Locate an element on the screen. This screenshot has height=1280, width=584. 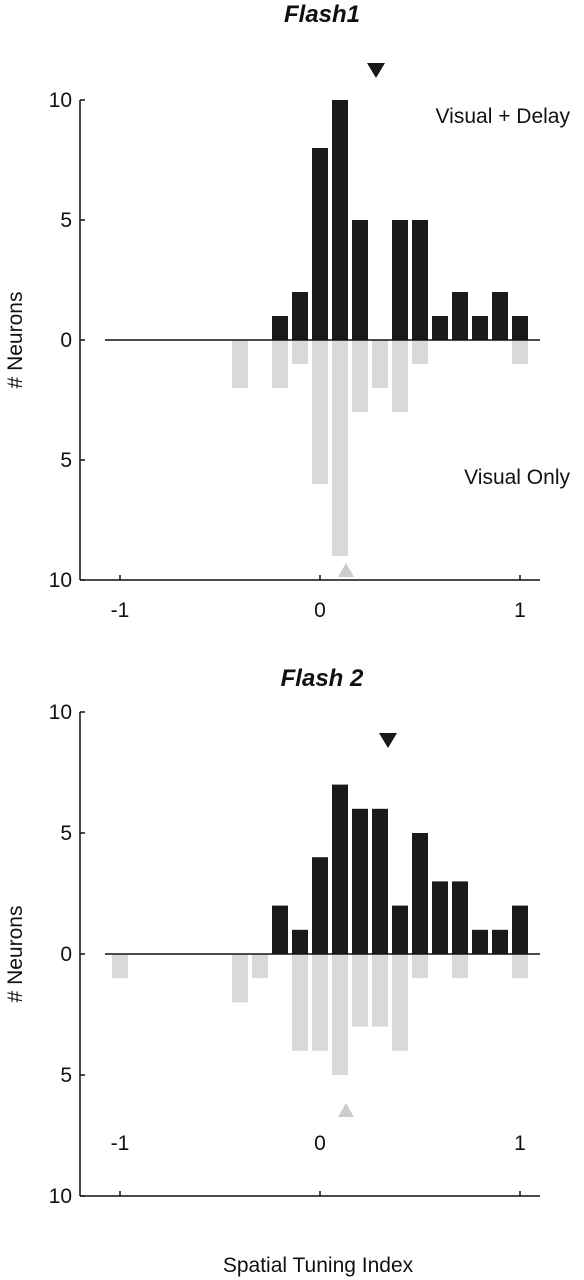
panel-title: Flash 2 is located at coordinates (322, 678).